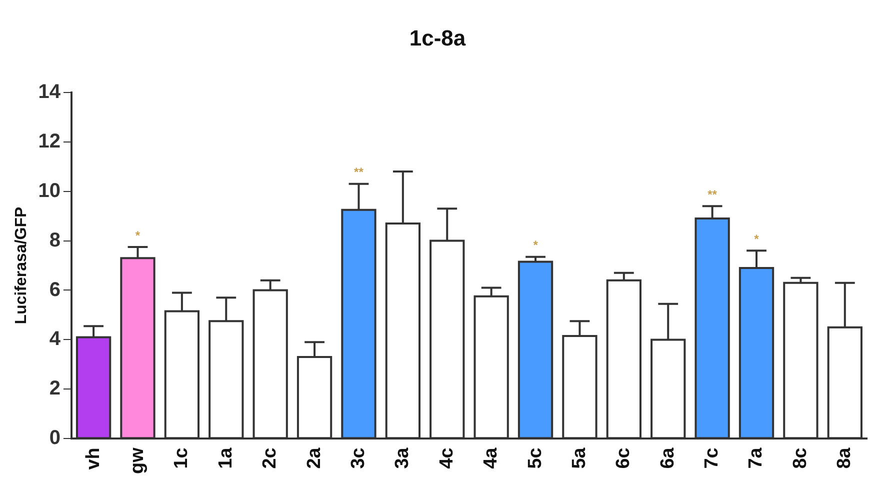  I want to click on y-tick-label: 6, so click(54, 289).